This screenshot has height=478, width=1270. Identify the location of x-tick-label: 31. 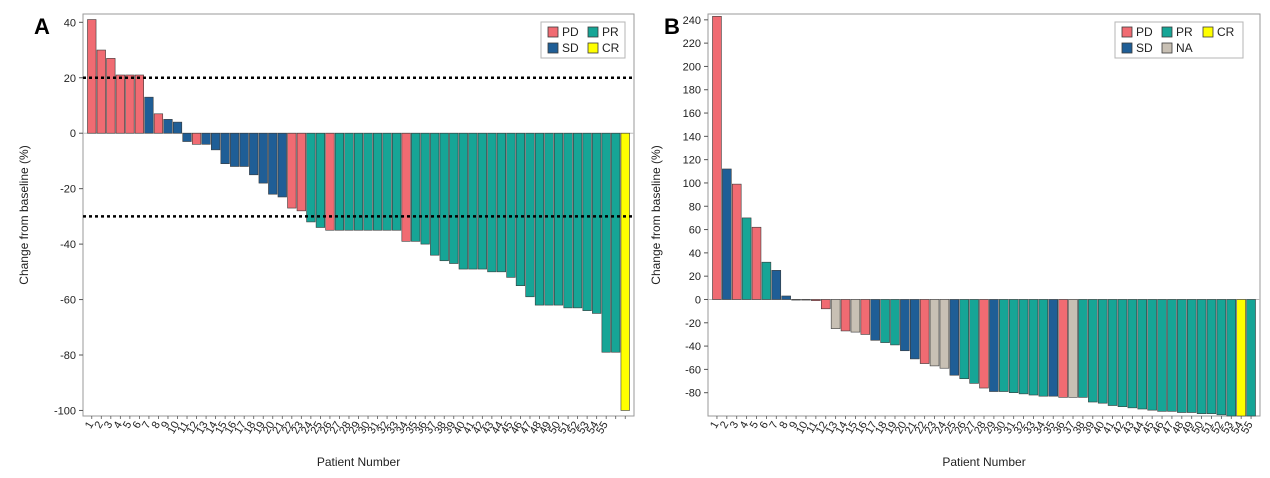
(1010, 428).